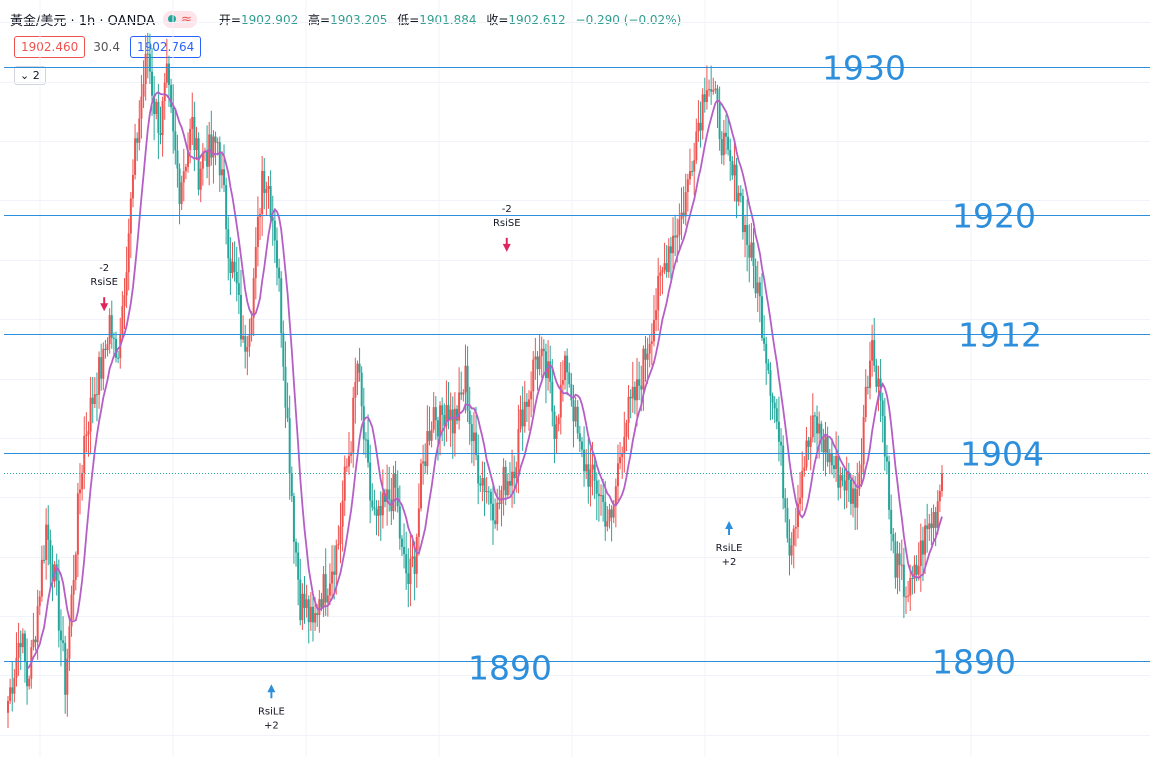 Image resolution: width=1150 pixels, height=757 pixels. Describe the element at coordinates (271, 688) in the screenshot. I see `buy-arrow-icon` at that location.